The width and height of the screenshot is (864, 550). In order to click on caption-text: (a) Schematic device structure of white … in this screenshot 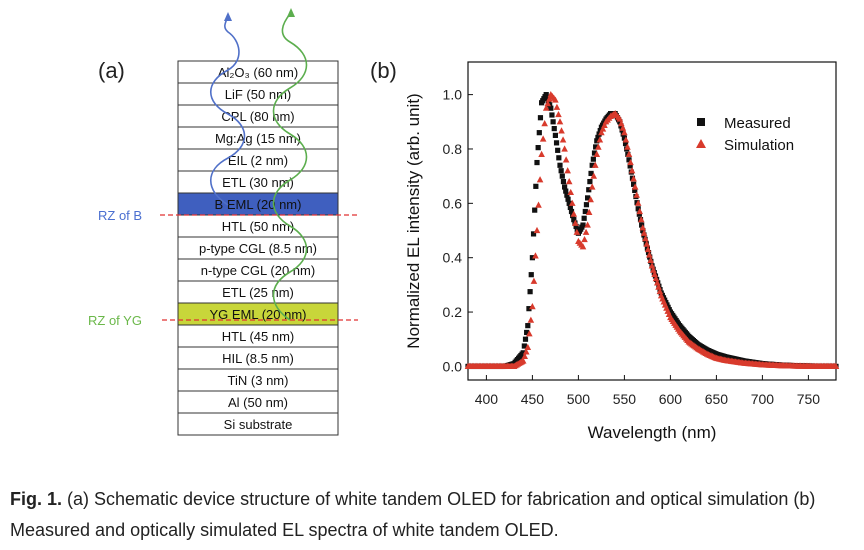, I will do `click(413, 514)`.